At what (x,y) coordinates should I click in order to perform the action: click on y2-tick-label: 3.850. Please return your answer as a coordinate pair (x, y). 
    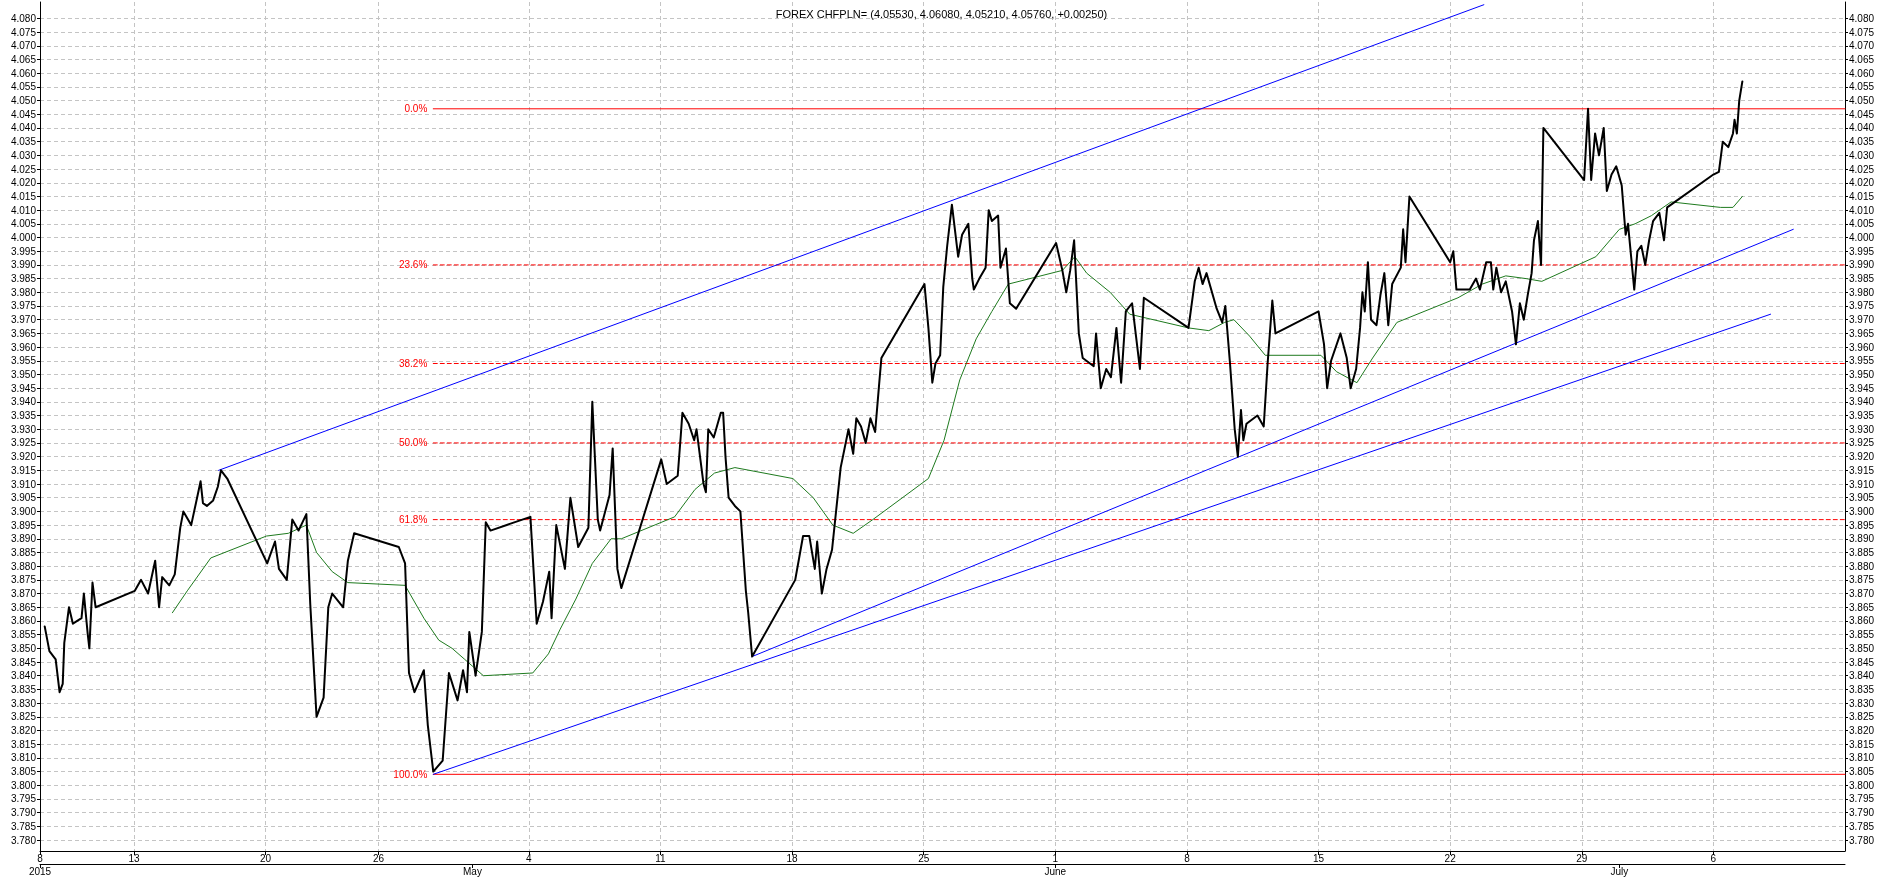
    Looking at the image, I should click on (1862, 648).